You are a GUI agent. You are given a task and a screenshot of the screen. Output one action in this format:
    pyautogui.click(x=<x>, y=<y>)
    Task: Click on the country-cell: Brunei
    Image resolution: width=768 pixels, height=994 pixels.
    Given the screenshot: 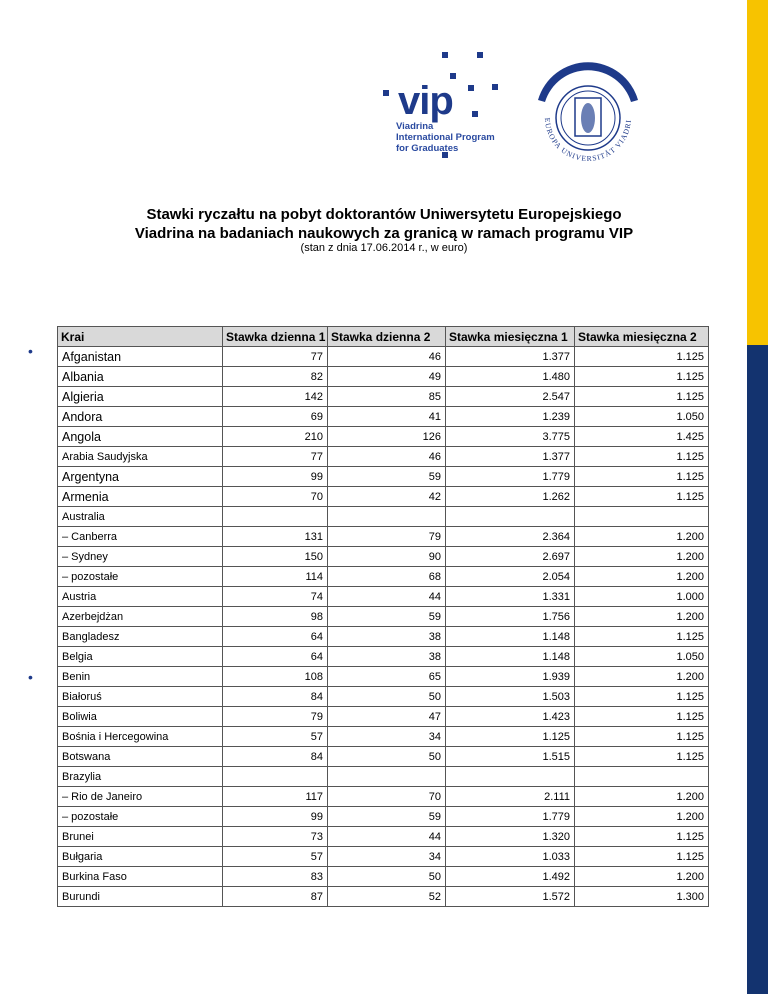 What is the action you would take?
    pyautogui.click(x=140, y=836)
    